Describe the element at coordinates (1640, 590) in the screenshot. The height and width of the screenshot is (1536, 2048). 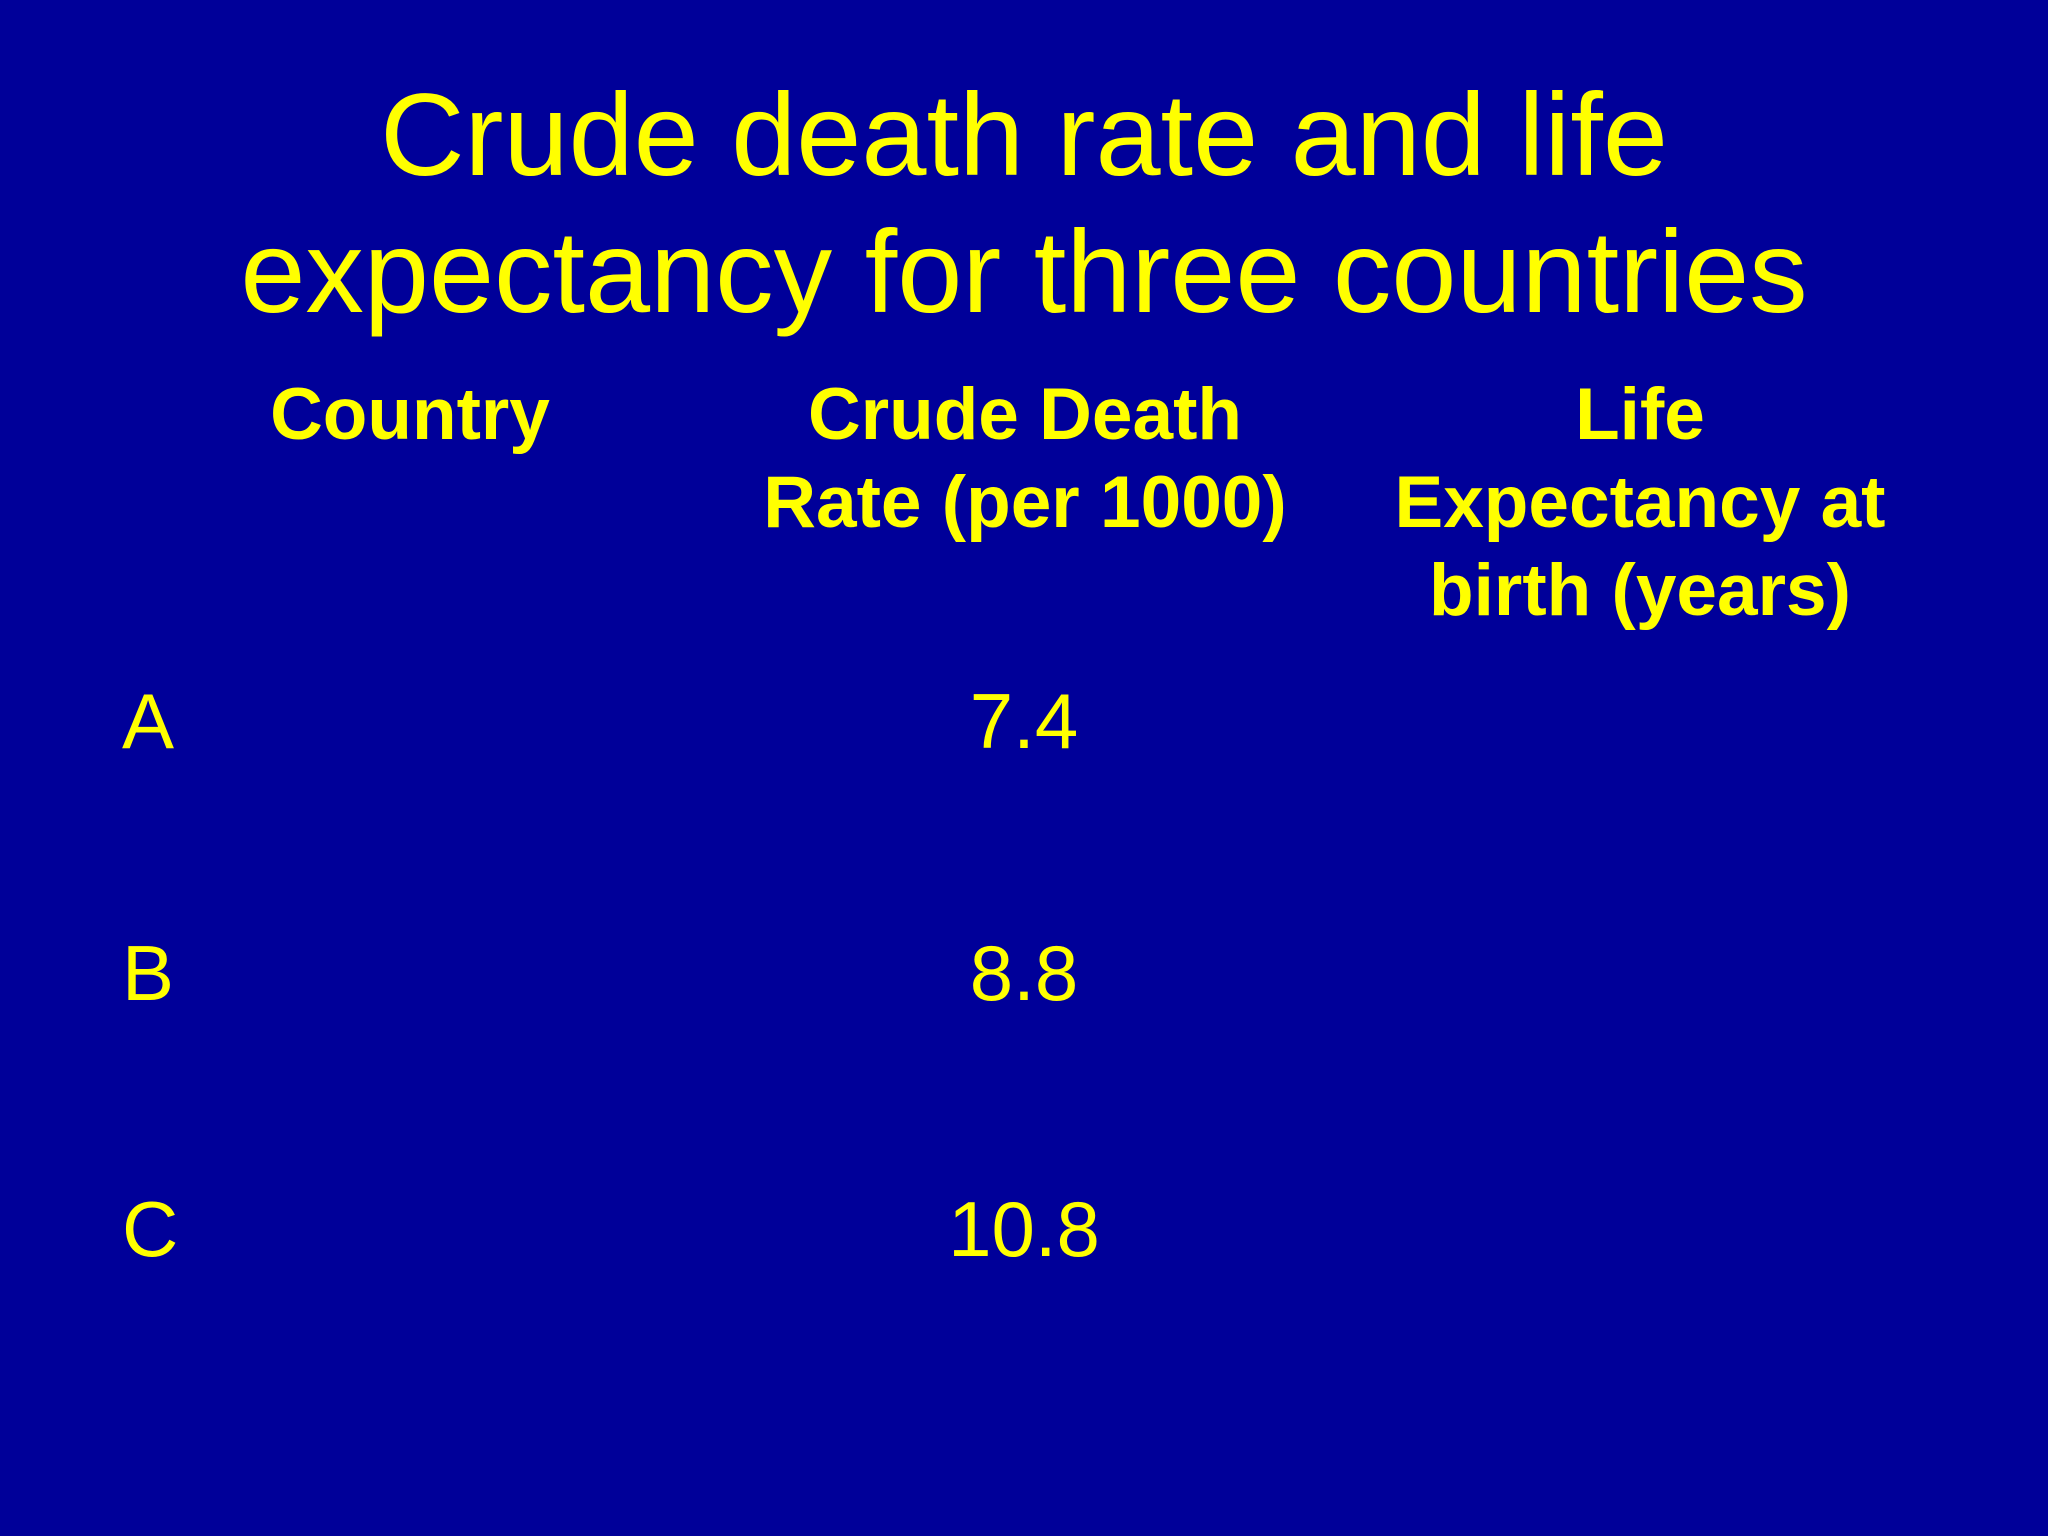
I see `header-life-expectancy-line-3: birth (years)` at that location.